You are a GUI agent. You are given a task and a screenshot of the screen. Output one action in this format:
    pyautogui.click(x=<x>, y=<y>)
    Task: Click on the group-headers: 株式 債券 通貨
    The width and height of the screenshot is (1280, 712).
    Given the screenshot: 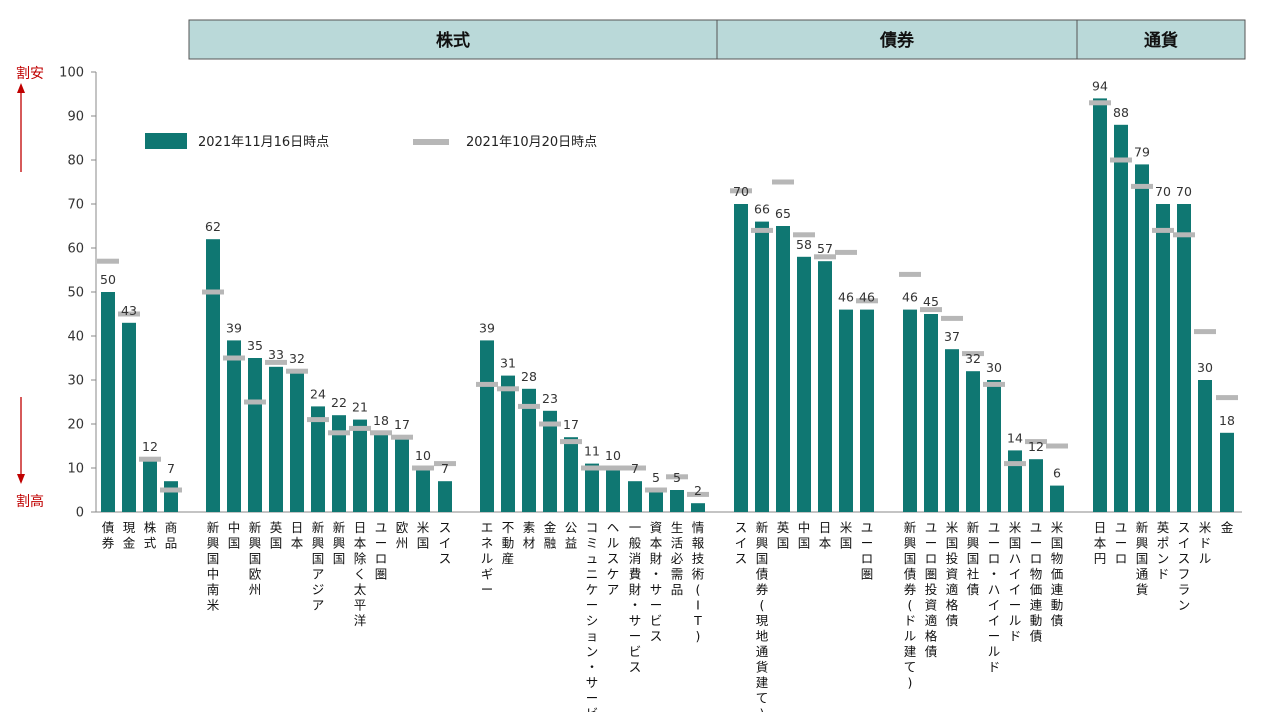 What is the action you would take?
    pyautogui.click(x=717, y=39)
    